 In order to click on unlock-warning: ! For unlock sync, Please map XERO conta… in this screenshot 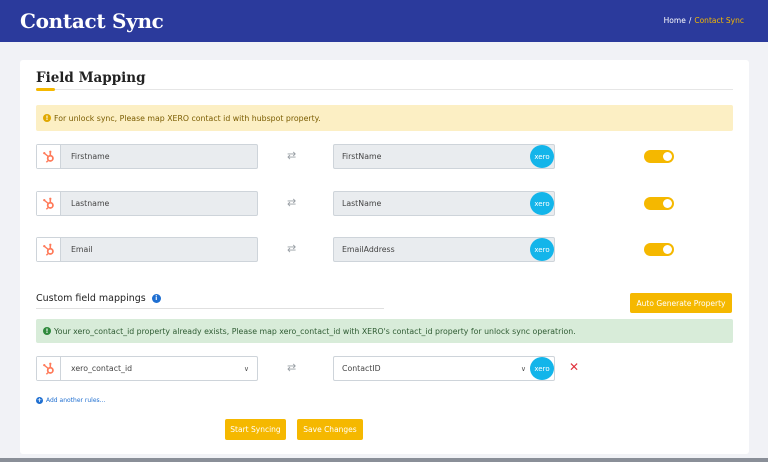, I will do `click(384, 118)`.